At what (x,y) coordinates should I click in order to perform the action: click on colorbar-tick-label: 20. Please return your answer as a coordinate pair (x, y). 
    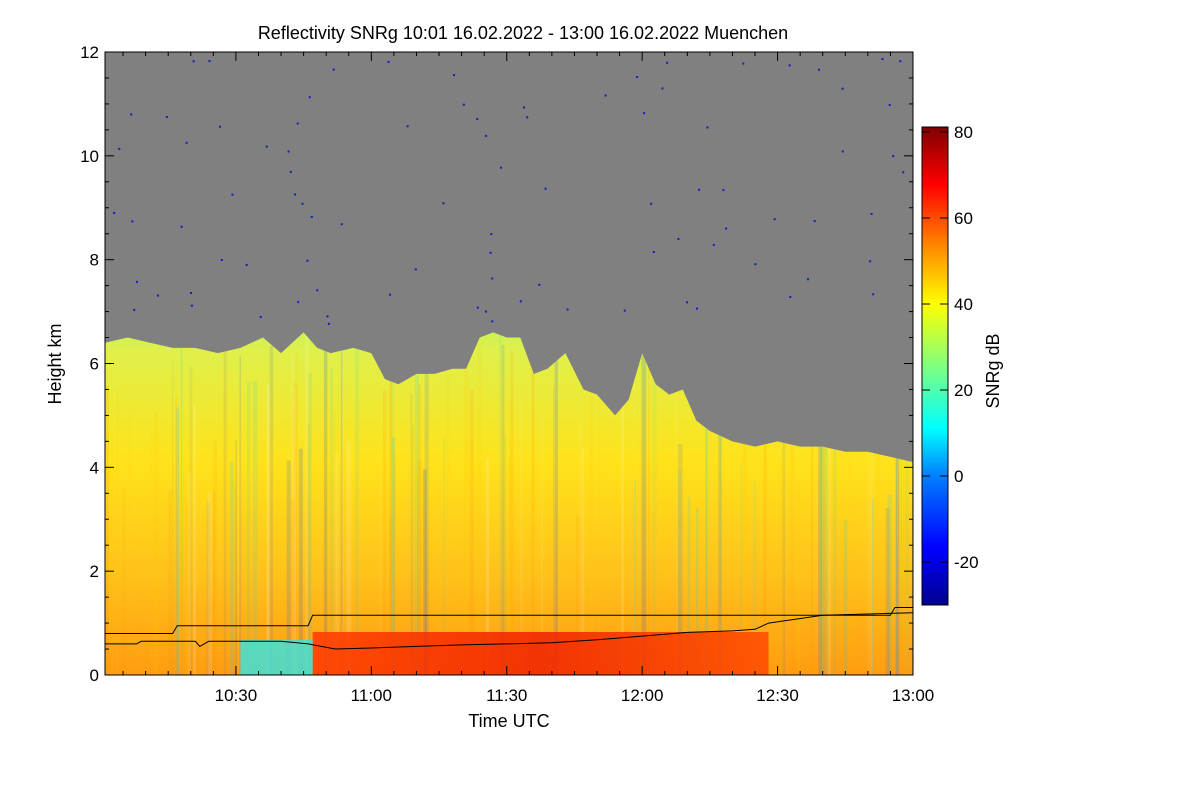
    Looking at the image, I should click on (963, 390).